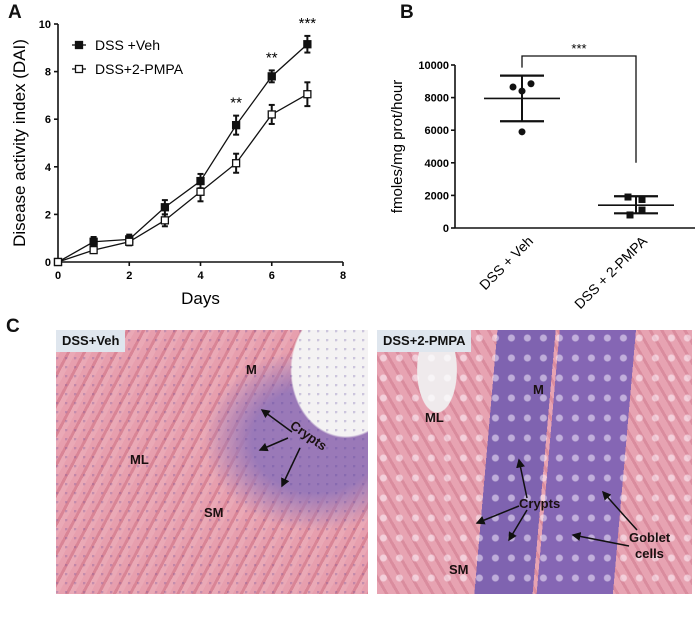 The width and height of the screenshot is (700, 619). I want to click on label-crypts: Crypts, so click(540, 503).